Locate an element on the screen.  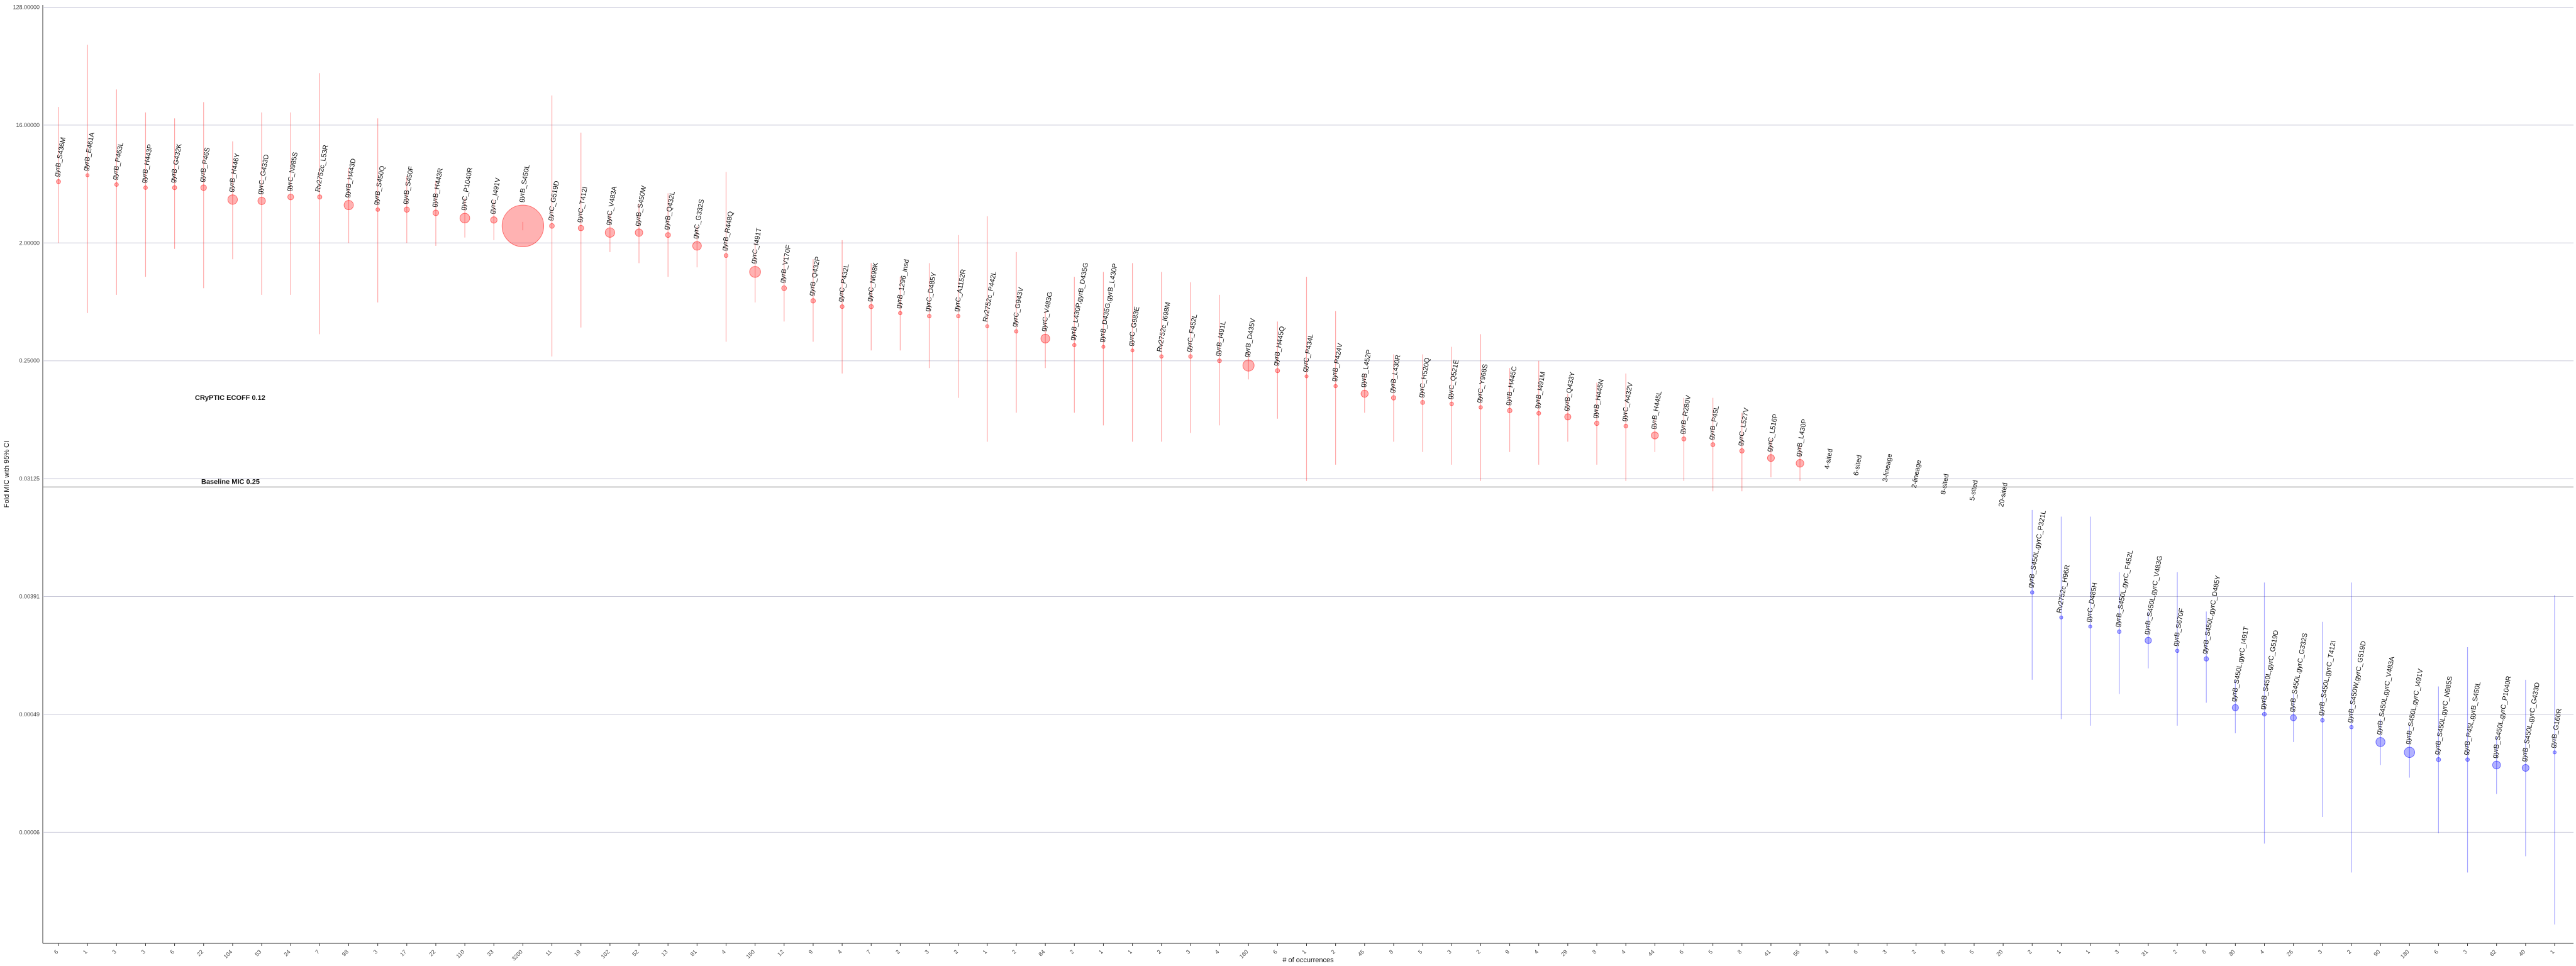
y-tick-label: 2.00000 is located at coordinates (29, 243).